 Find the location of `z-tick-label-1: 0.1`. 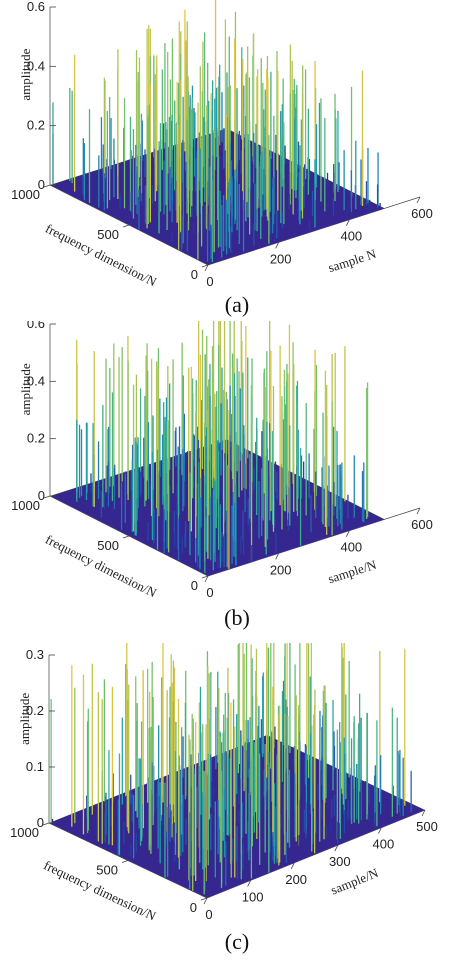

z-tick-label-1: 0.1 is located at coordinates (35, 766).